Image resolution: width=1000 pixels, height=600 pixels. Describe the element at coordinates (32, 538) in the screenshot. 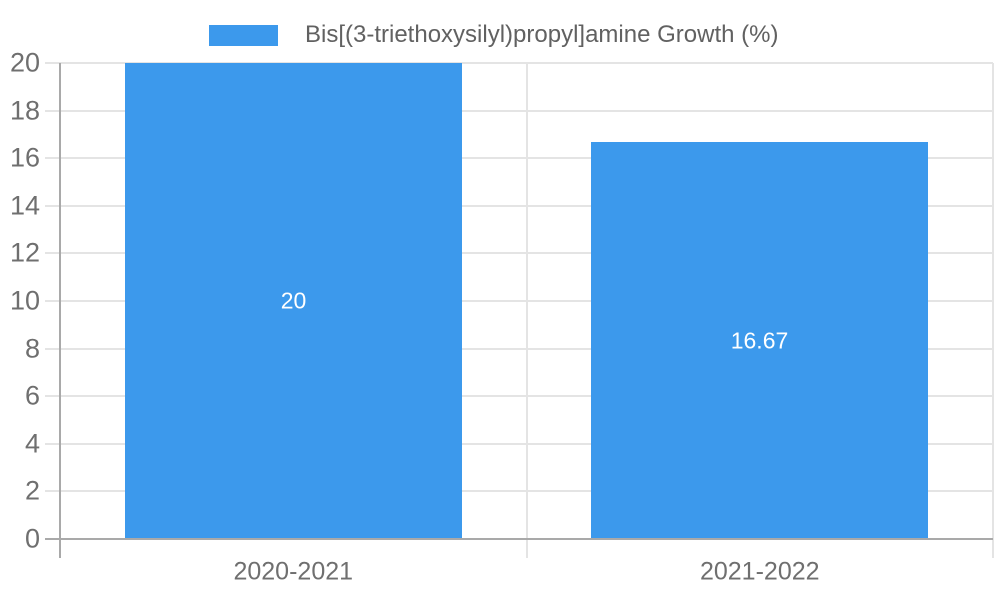

I see `y-axis-tick-label: 0` at that location.